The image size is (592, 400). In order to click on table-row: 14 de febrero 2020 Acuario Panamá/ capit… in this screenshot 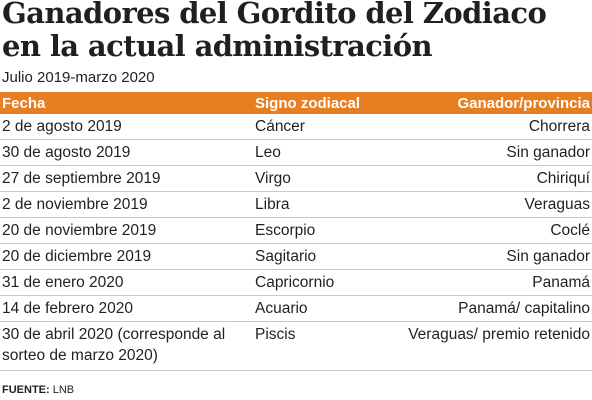, I will do `click(296, 308)`.